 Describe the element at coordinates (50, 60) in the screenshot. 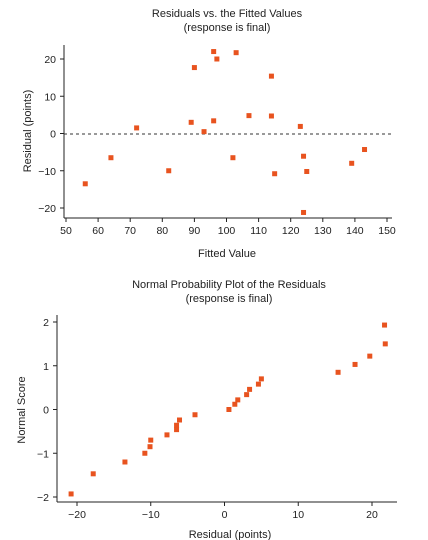

I see `chart1-y-tick-label: 20` at that location.